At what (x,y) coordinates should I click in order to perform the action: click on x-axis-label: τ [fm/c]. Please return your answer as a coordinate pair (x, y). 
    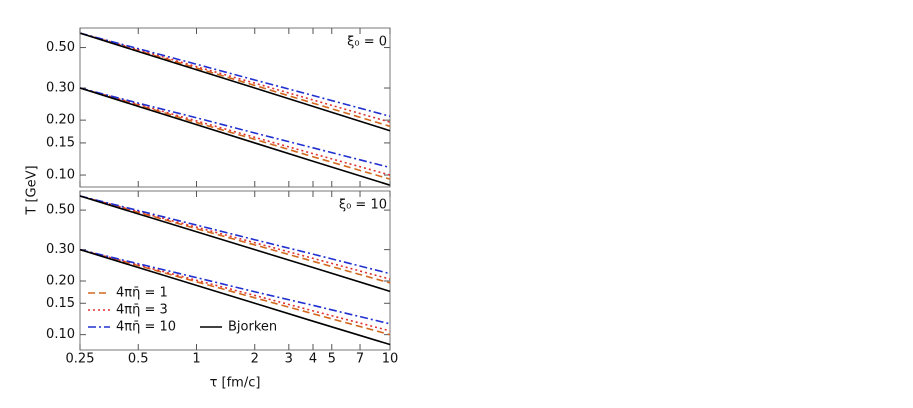
    Looking at the image, I should click on (235, 383).